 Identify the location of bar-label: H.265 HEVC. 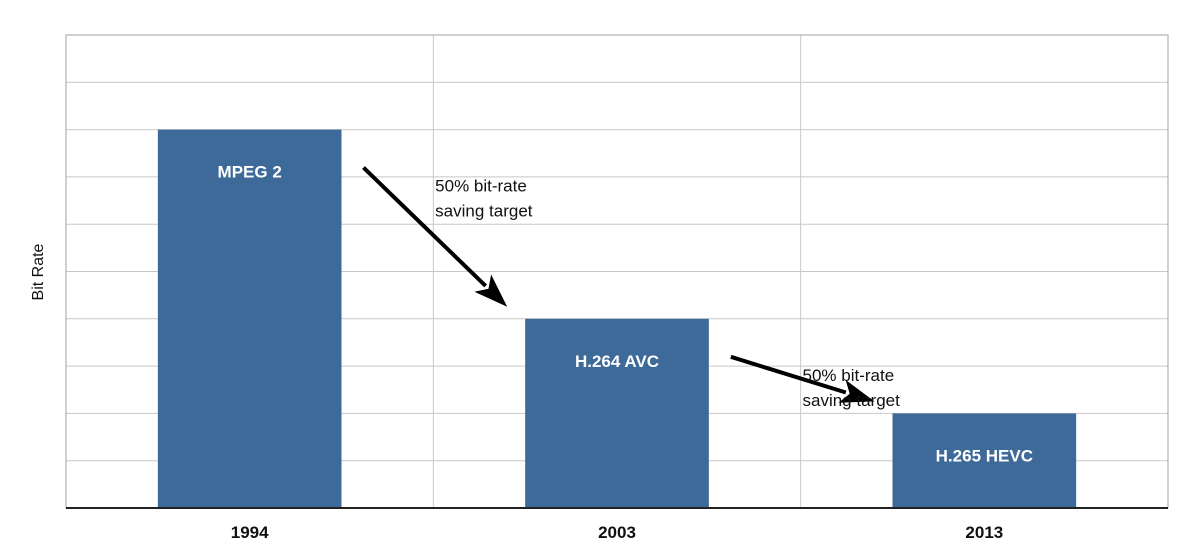
(984, 455).